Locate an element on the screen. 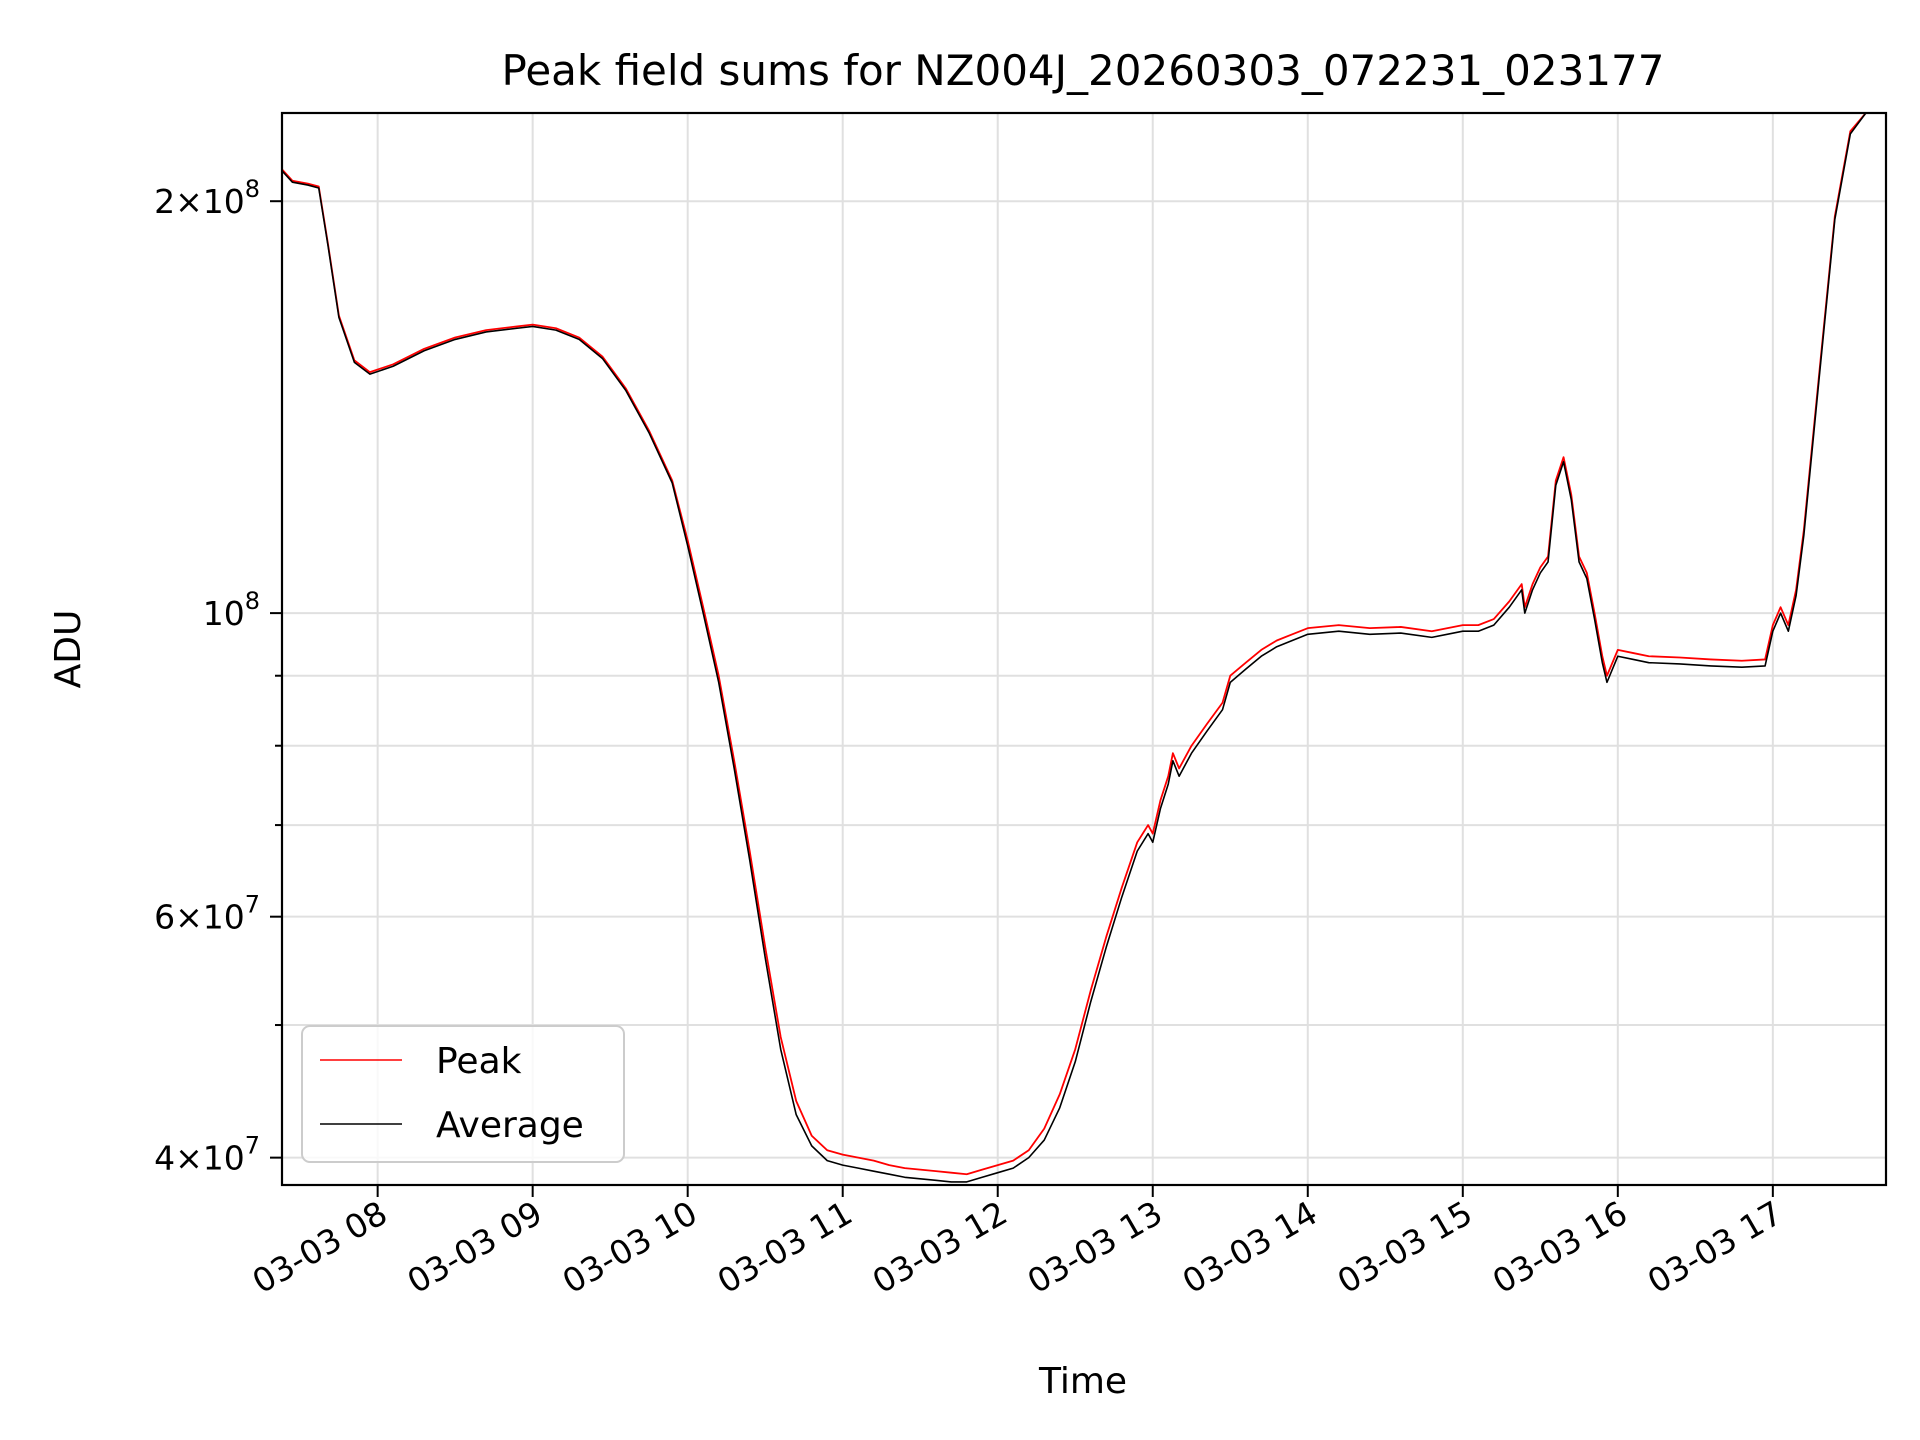 The width and height of the screenshot is (1920, 1440). x-tick-label: 03-03 13 is located at coordinates (1095, 1247).